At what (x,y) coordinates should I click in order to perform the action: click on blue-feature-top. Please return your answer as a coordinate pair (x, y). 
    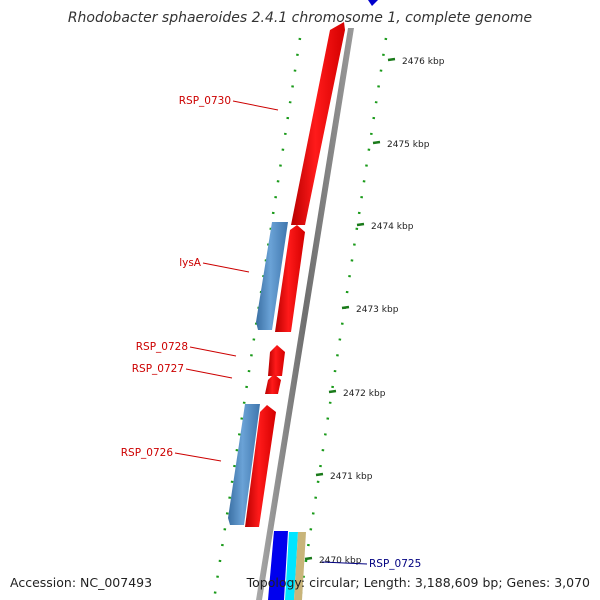
    Looking at the image, I should click on (373, 3).